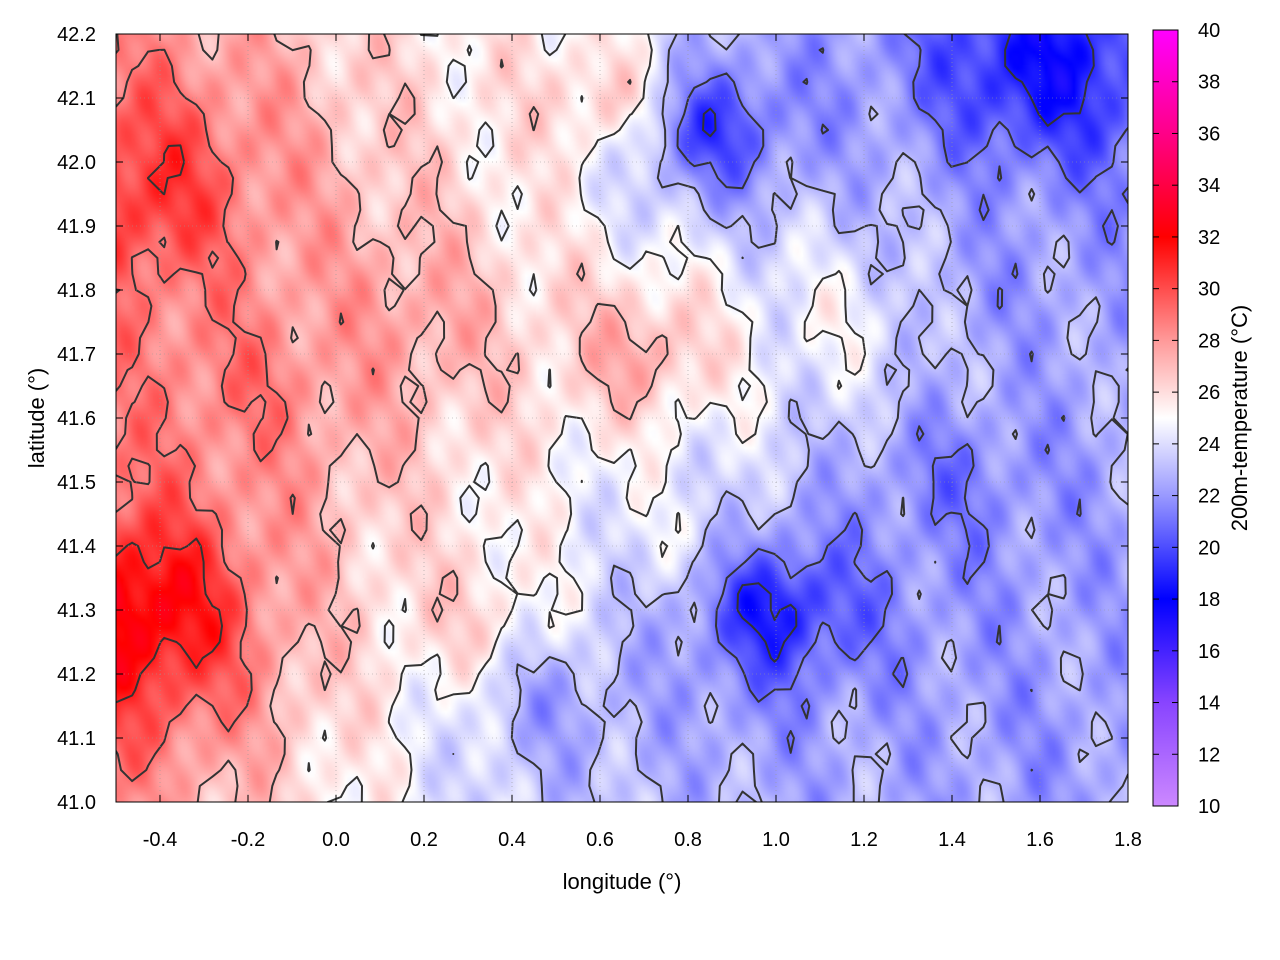 This screenshot has width=1280, height=960. Describe the element at coordinates (76, 291) in the screenshot. I see `y-tick-label: 41.8` at that location.